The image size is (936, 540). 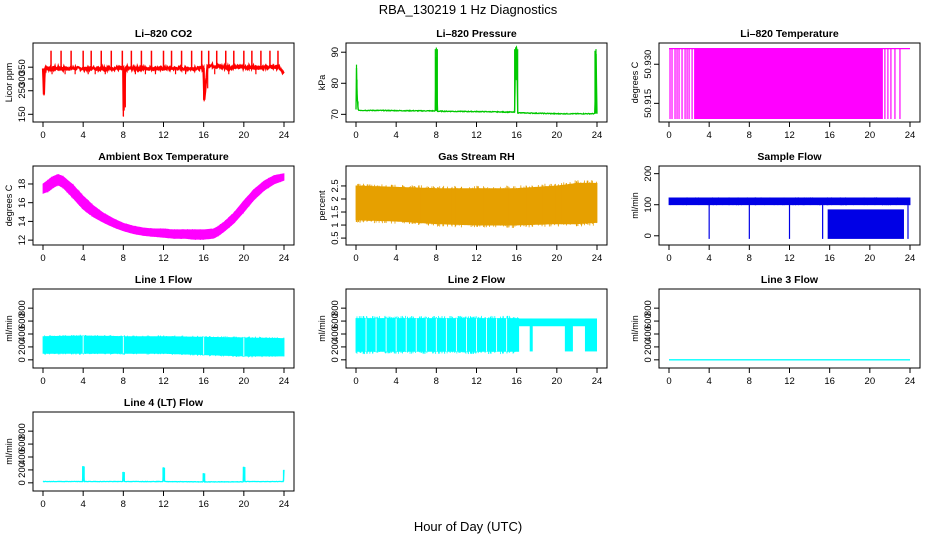 What do you see at coordinates (568, 335) in the screenshot?
I see `series-block` at bounding box center [568, 335].